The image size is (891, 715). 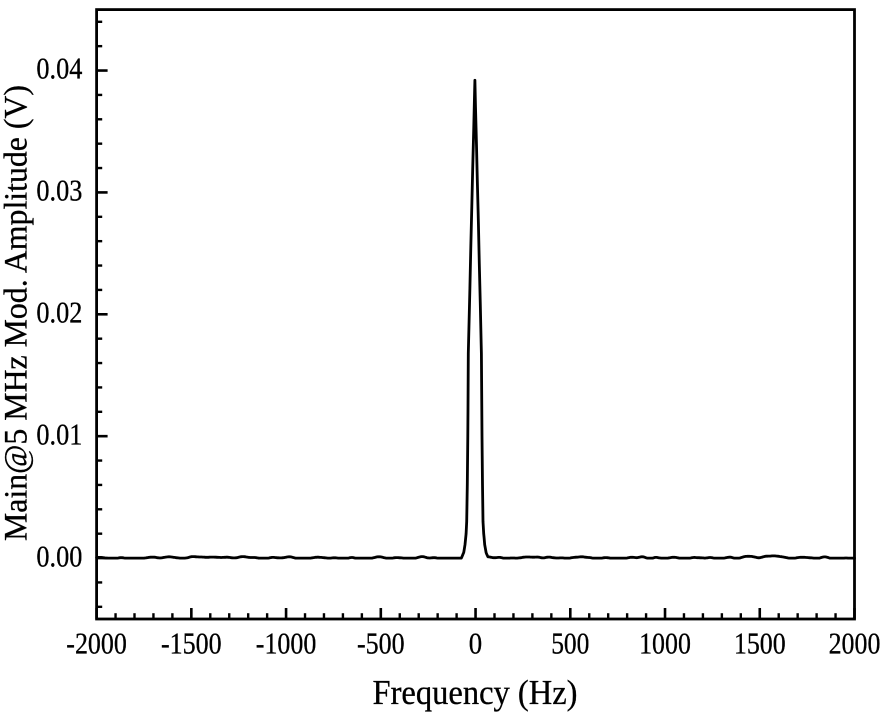 I want to click on svg-text: 0.03, so click(x=59, y=191).